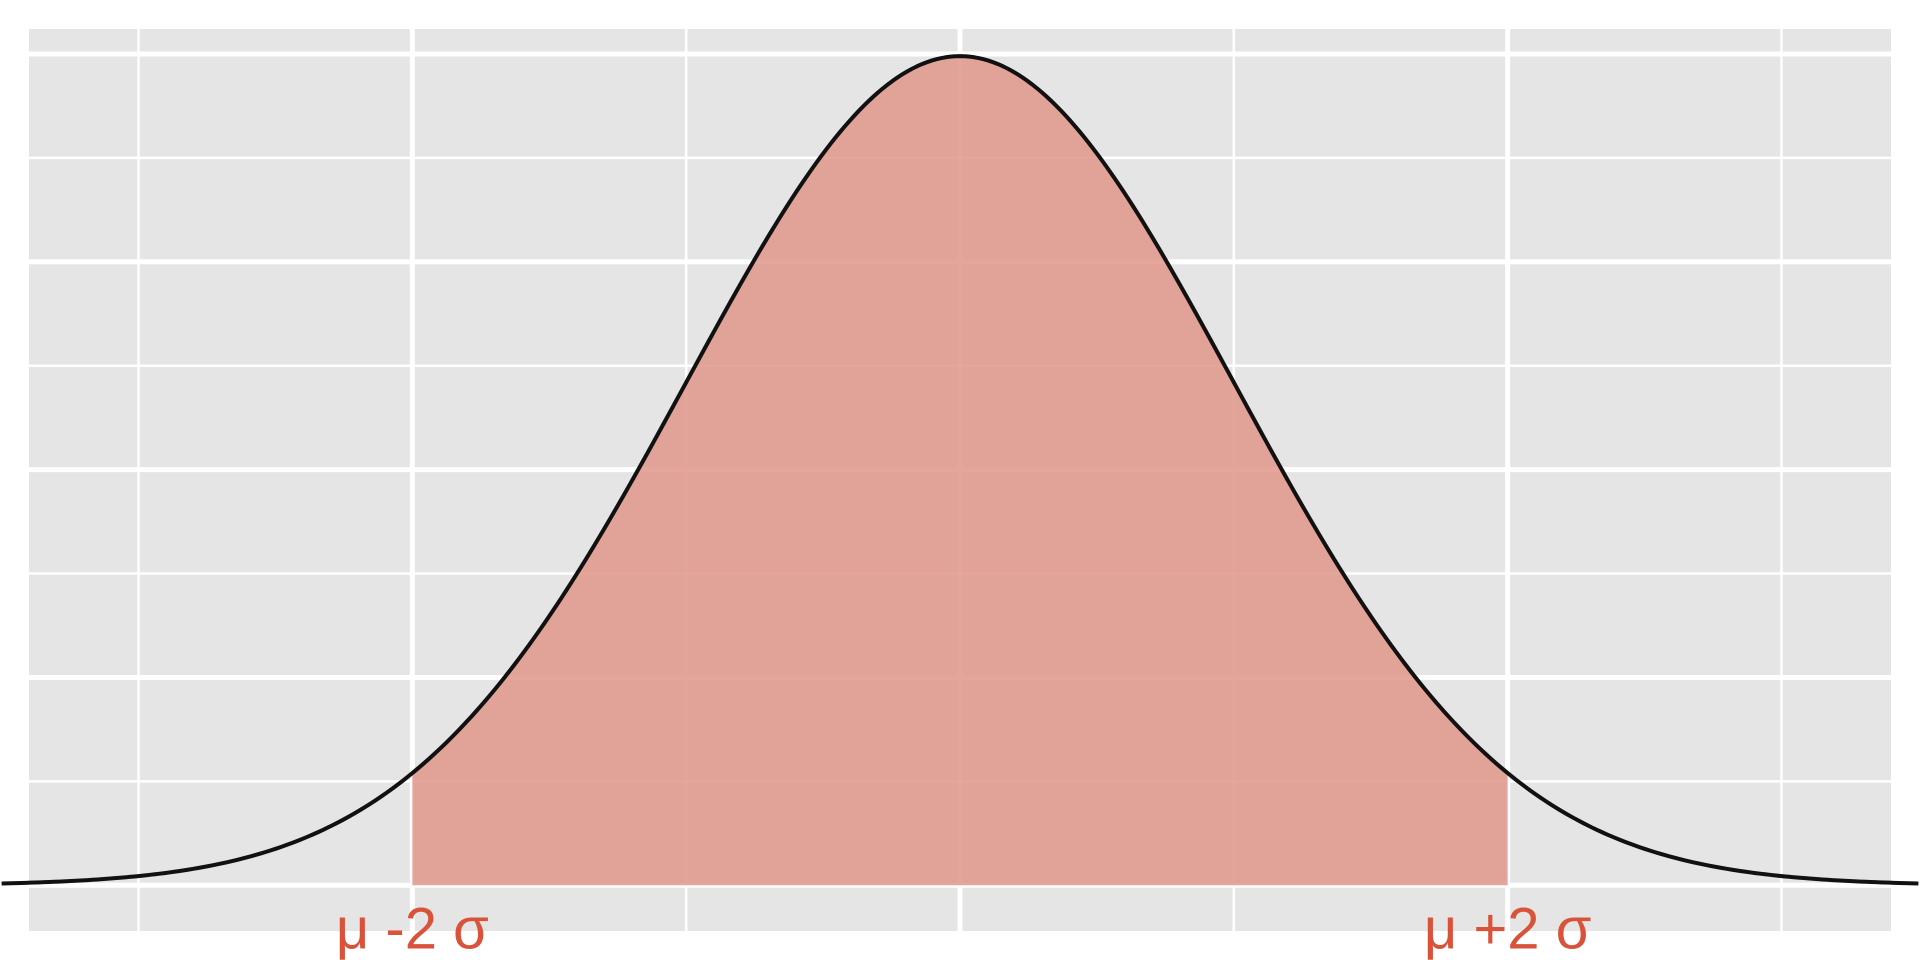 Image resolution: width=1920 pixels, height=960 pixels. Describe the element at coordinates (412, 928) in the screenshot. I see `annotation-minus-two-sigma: μ -2 σ` at that location.